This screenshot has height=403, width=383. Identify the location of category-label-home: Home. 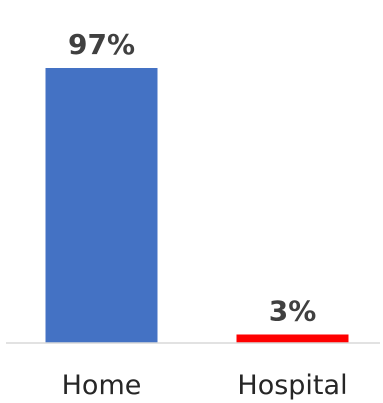
(102, 385).